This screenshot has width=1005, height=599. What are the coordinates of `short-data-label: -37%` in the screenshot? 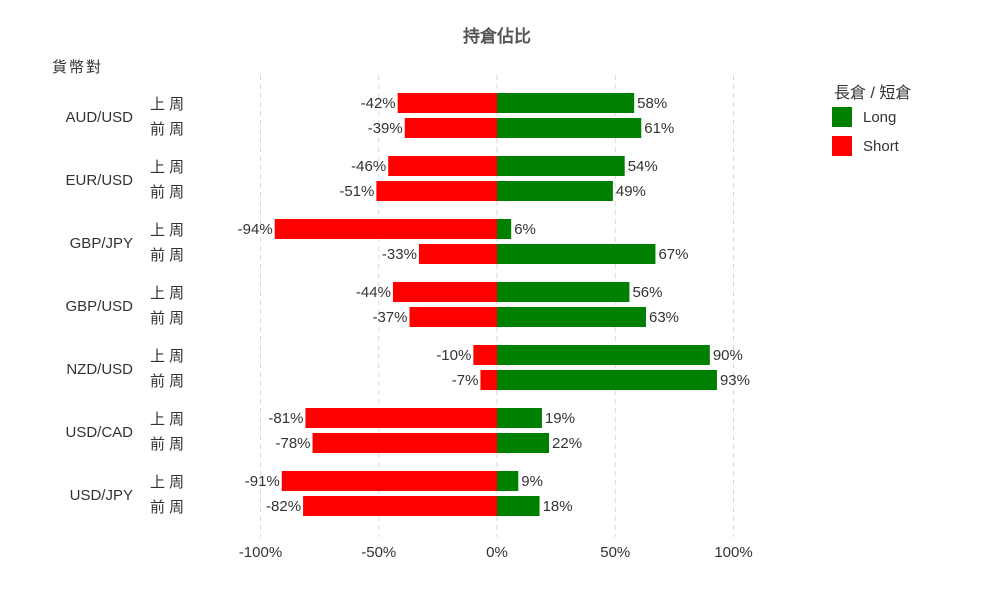 It's located at (389, 317).